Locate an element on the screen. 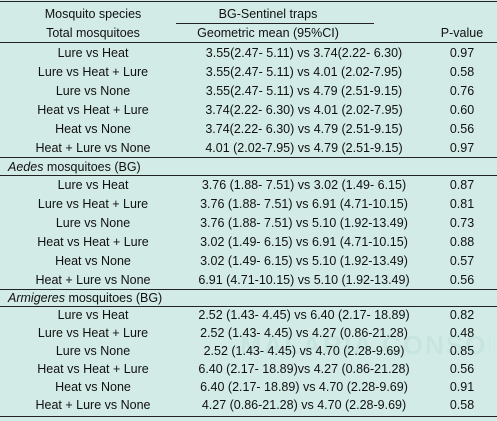  header-subrule is located at coordinates (275, 23).